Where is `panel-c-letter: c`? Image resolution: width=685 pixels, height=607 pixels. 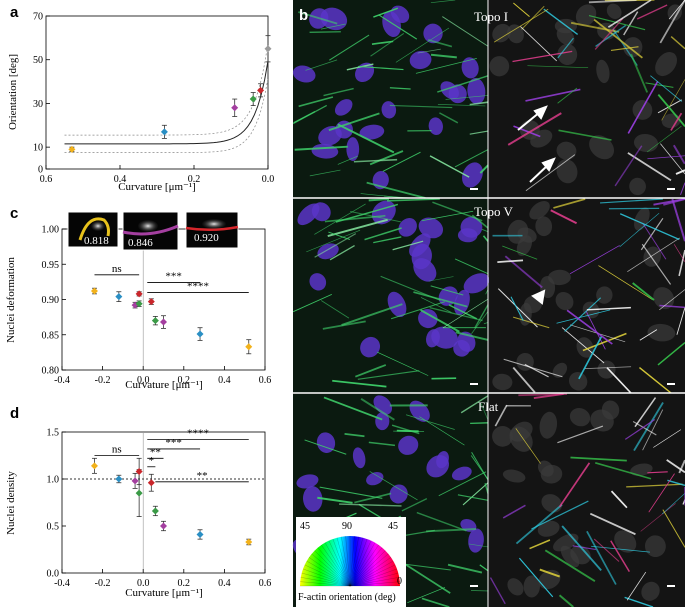 panel-c-letter: c is located at coordinates (14, 213).